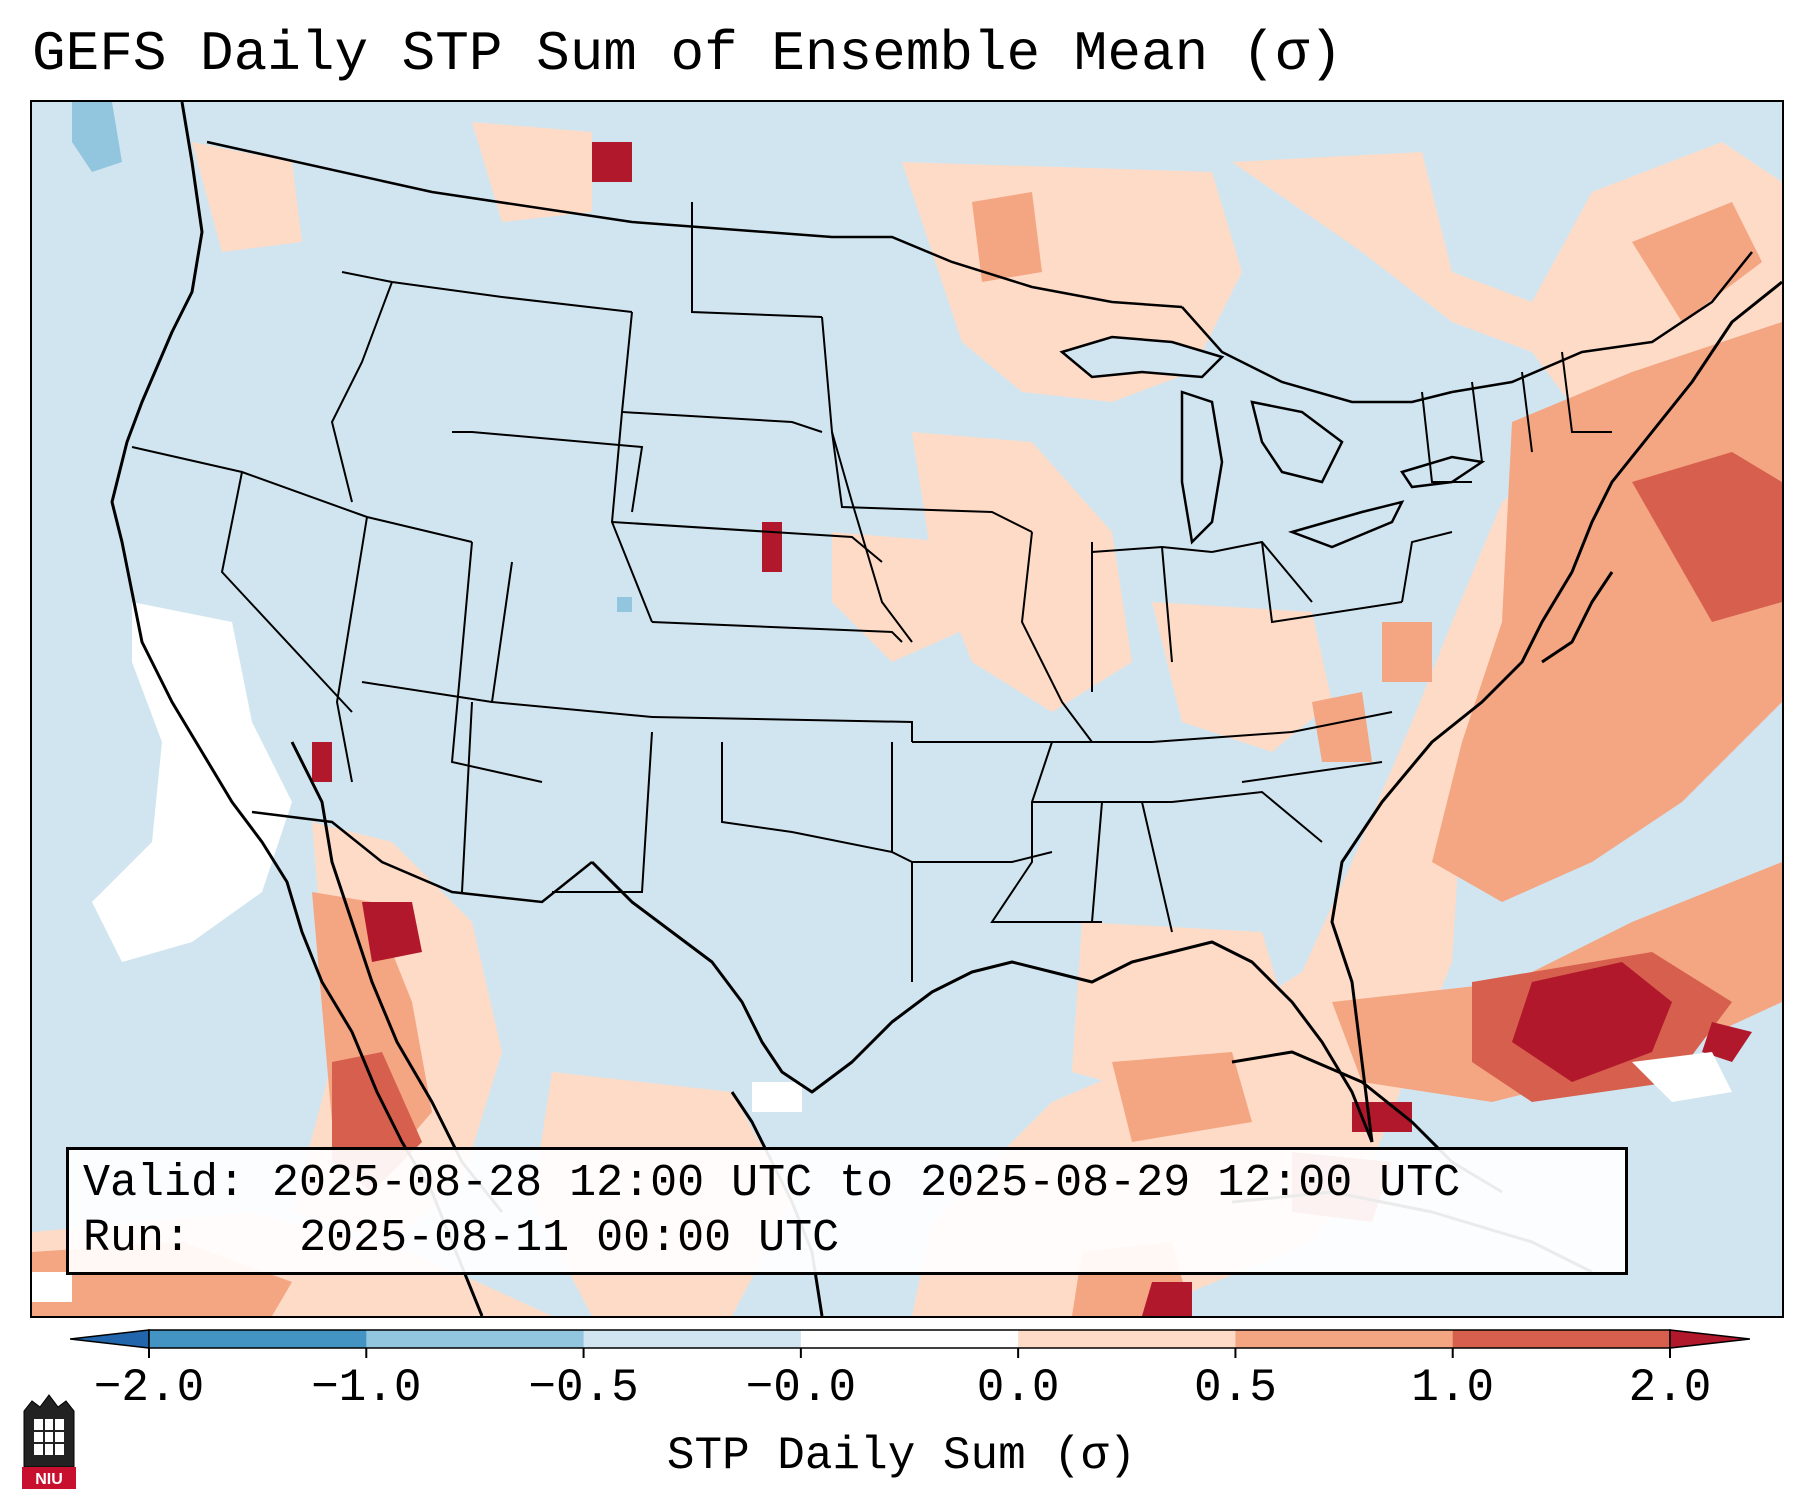  What do you see at coordinates (352, 357) in the screenshot?
I see `field-light-blue` at bounding box center [352, 357].